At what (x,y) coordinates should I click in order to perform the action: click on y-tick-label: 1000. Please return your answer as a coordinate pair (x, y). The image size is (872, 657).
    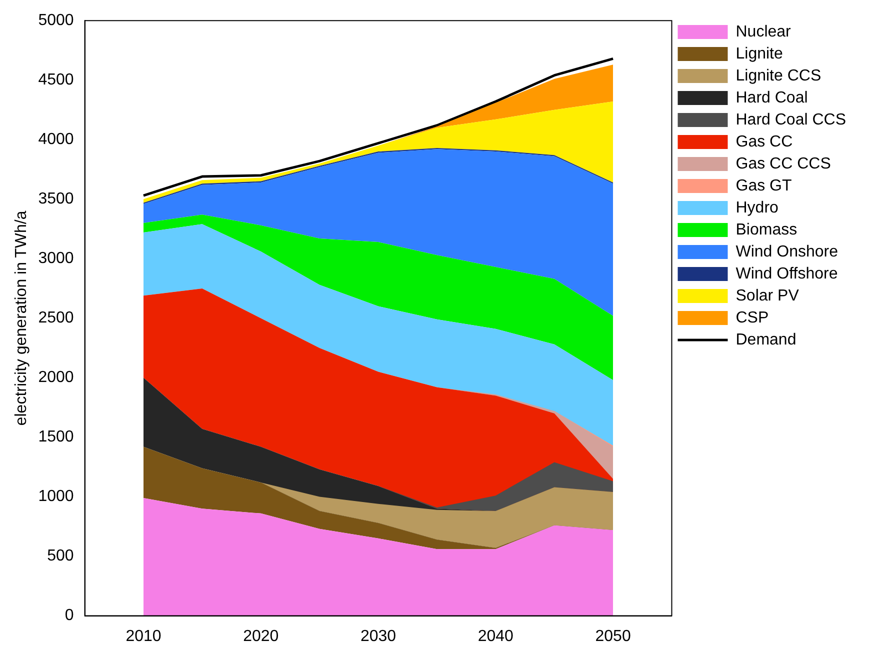
    Looking at the image, I should click on (56, 497).